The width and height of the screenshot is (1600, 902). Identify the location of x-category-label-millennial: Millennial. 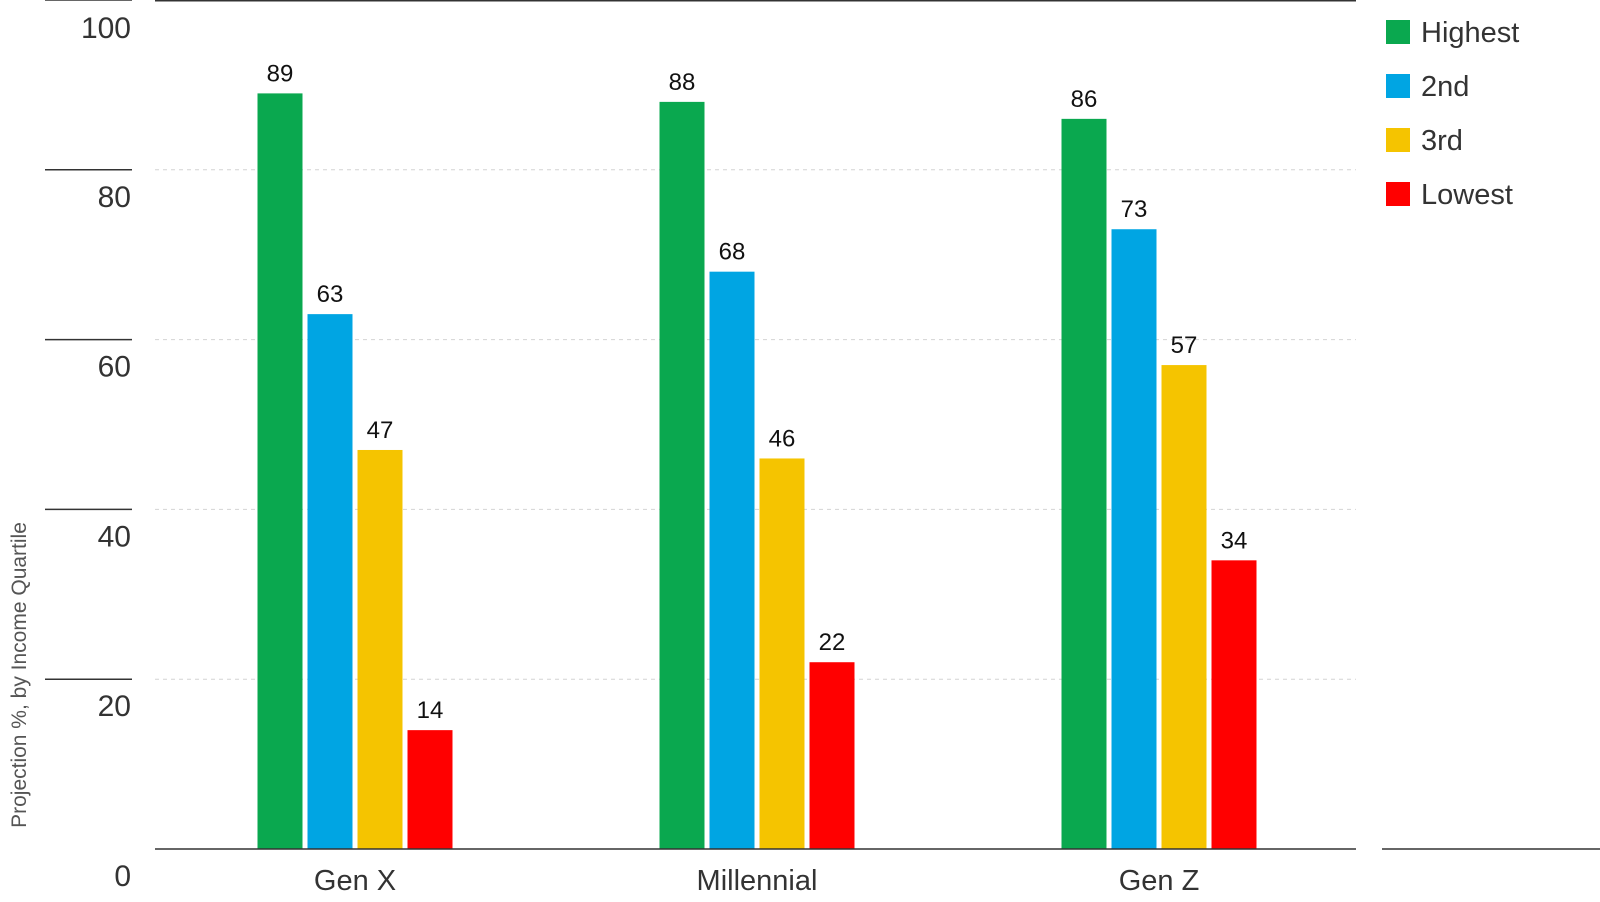
(757, 881).